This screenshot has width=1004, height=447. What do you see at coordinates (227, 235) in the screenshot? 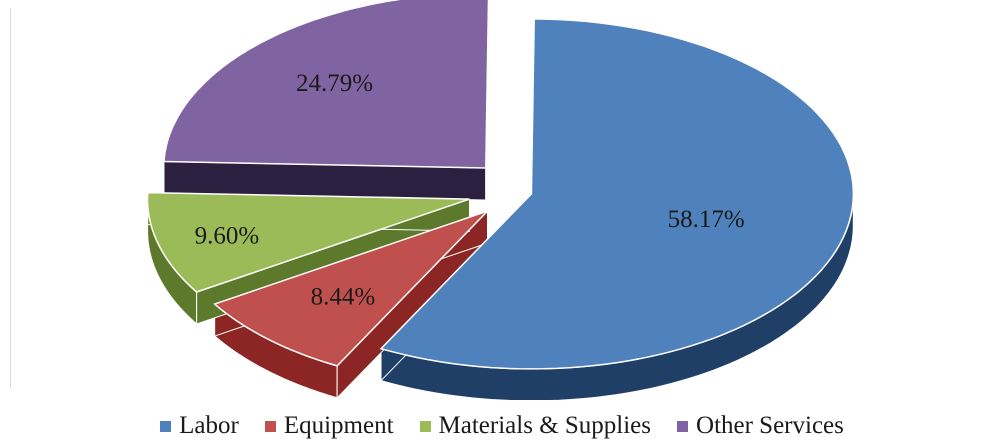
I see `data-label-materials-and-supplies: 9.60%` at bounding box center [227, 235].